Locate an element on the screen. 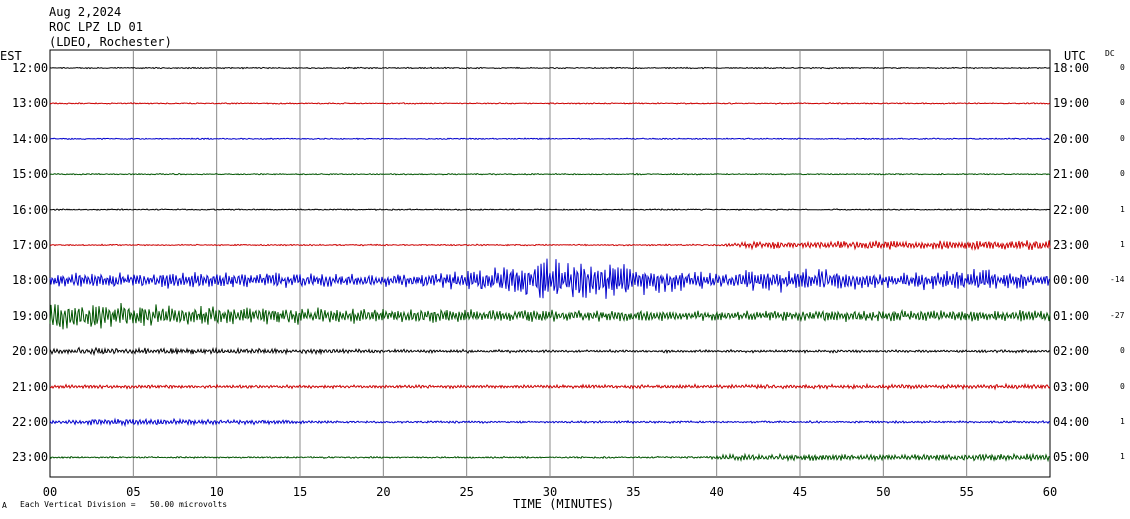 The height and width of the screenshot is (519, 1130). utc-time-label: 22:00 is located at coordinates (1071, 209).